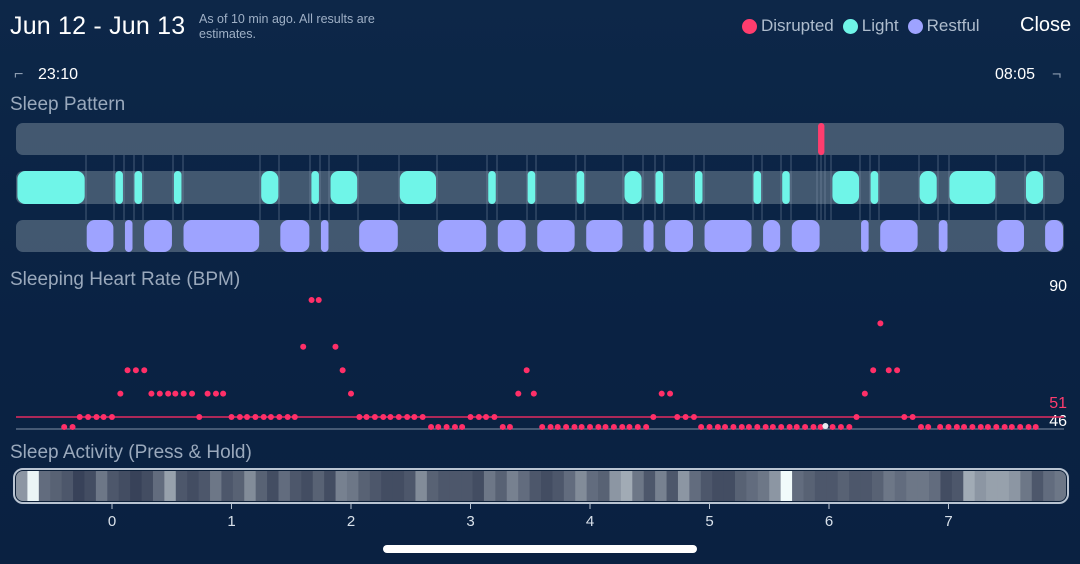 This screenshot has width=1080, height=564. What do you see at coordinates (749, 26) in the screenshot?
I see `disrupted-dot-icon` at bounding box center [749, 26].